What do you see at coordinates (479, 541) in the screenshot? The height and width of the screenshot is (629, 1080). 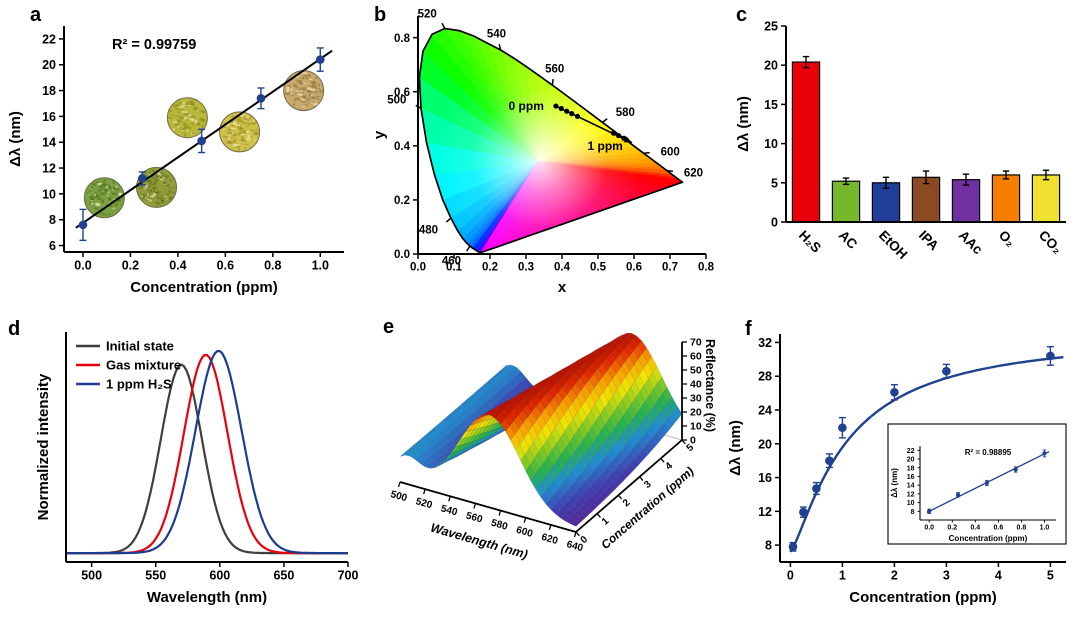 I see `svg-text: Wavelength (nm)` at bounding box center [479, 541].